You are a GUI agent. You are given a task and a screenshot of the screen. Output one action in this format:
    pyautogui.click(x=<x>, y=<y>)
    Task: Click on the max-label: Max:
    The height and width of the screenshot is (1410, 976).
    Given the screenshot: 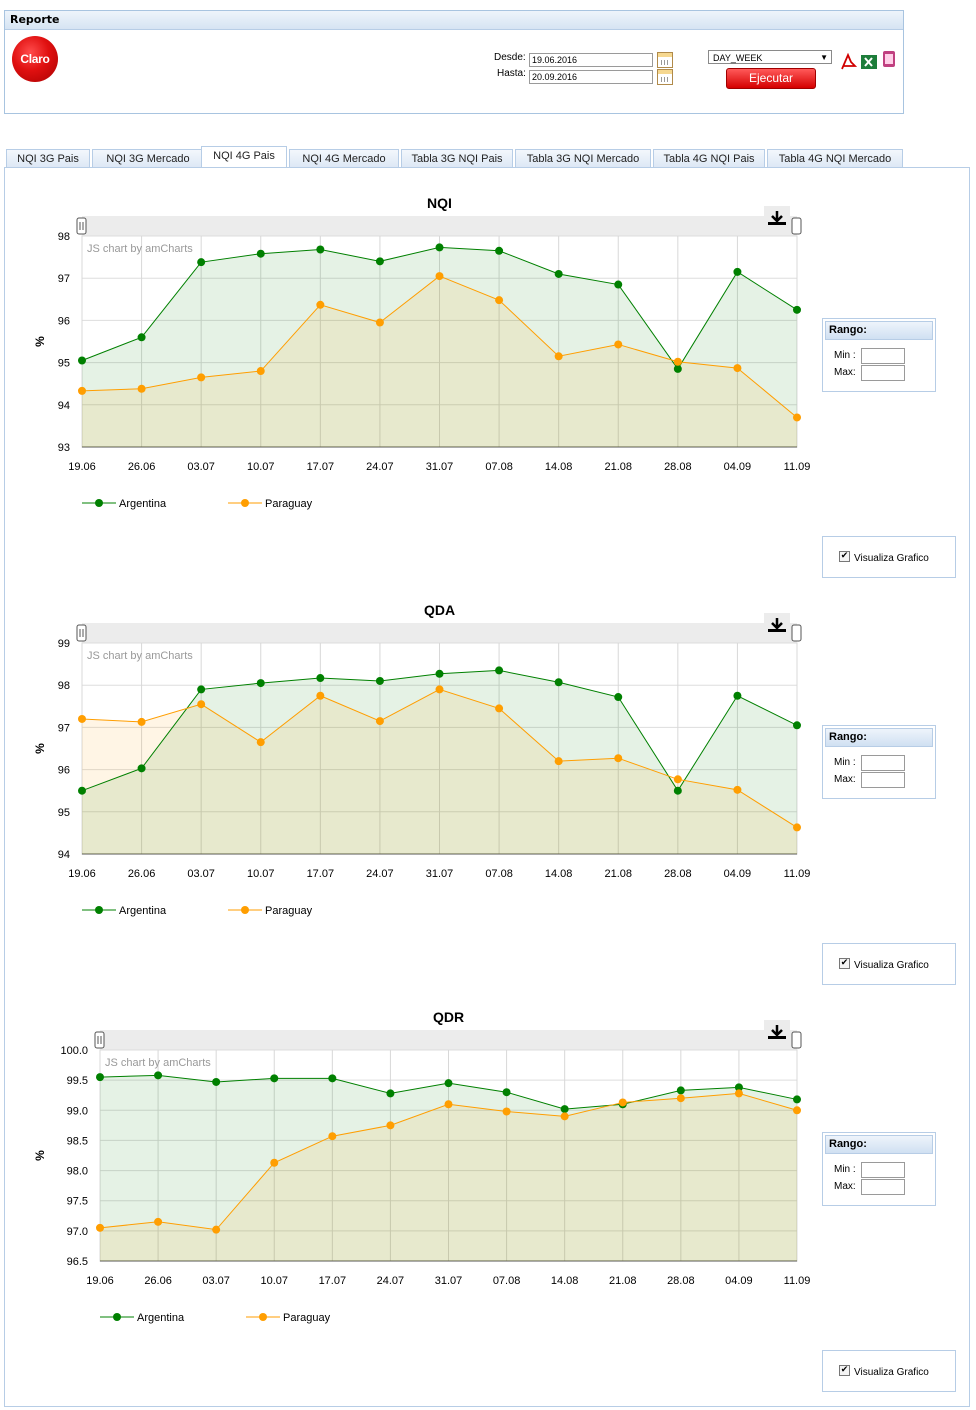 What is the action you would take?
    pyautogui.click(x=845, y=1186)
    